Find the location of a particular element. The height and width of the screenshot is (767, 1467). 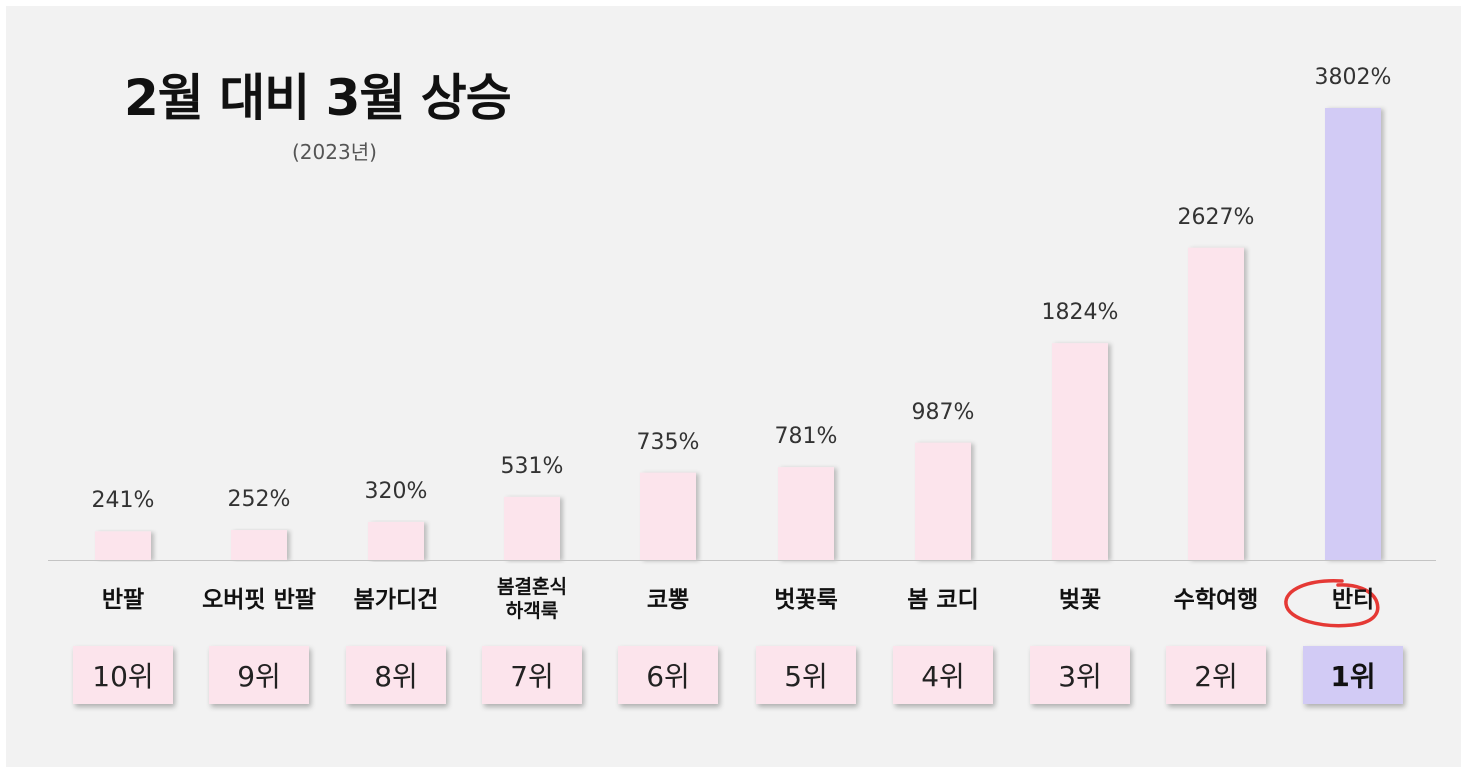

value-label: 531% is located at coordinates (532, 466).